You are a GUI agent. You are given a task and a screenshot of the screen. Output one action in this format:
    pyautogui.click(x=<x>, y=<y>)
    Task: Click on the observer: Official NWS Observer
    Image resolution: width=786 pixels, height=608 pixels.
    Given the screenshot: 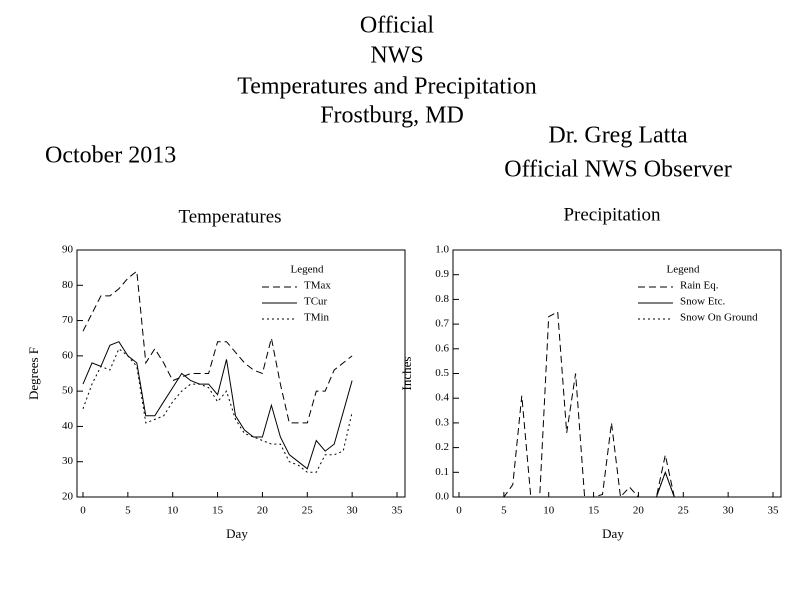 What is the action you would take?
    pyautogui.click(x=617, y=170)
    